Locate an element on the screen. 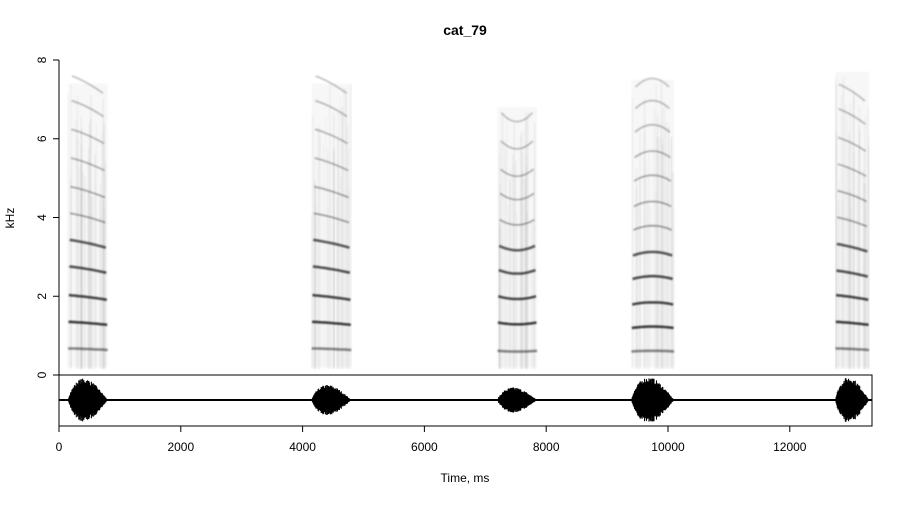 The height and width of the screenshot is (505, 900). x-tick-label: 2000 is located at coordinates (180, 447).